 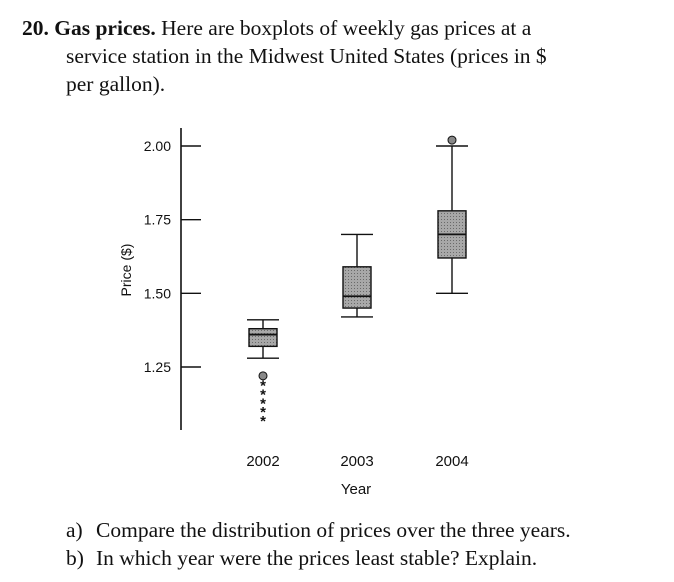 What do you see at coordinates (116, 84) in the screenshot?
I see `problem-text-3: per gallon).` at bounding box center [116, 84].